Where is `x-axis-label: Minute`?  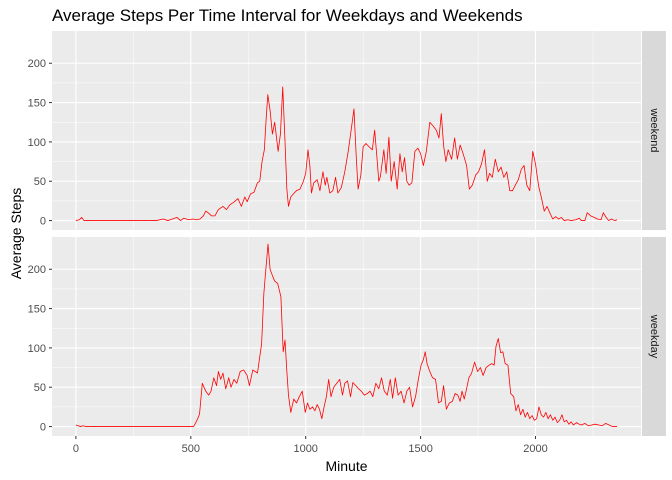 x-axis-label: Minute is located at coordinates (346, 466).